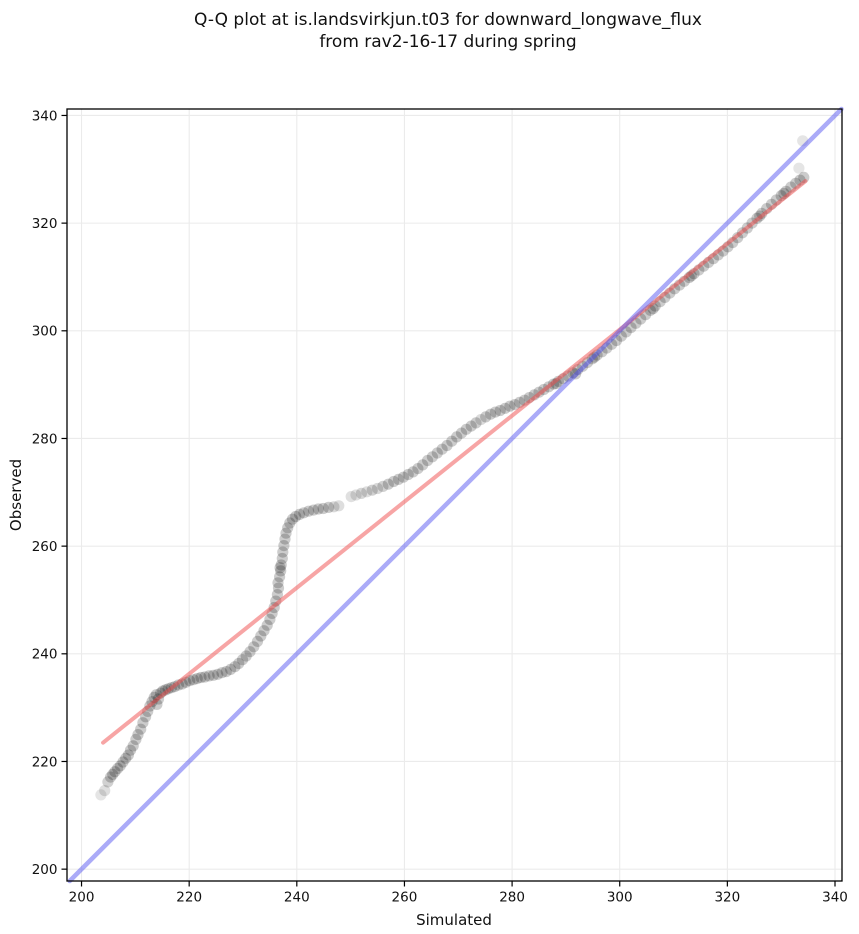 Image resolution: width=859 pixels, height=934 pixels. I want to click on x-tick-label: 260, so click(405, 898).